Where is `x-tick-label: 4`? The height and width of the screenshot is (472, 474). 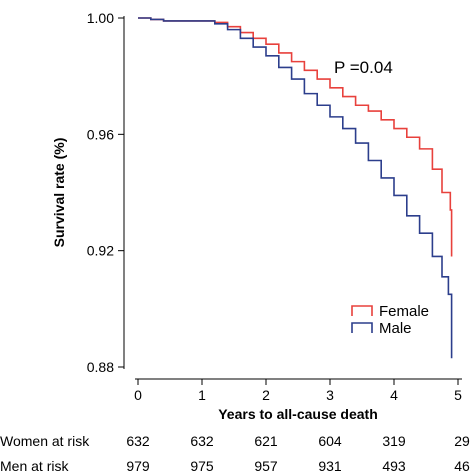 x-tick-label: 4 is located at coordinates (394, 395).